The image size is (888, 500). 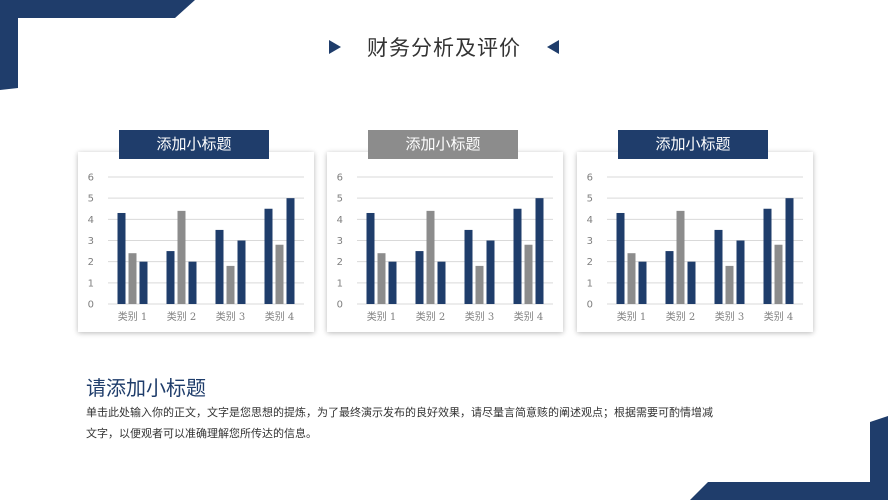 I want to click on slide-title-row: 财务分析及评价, so click(x=444, y=47).